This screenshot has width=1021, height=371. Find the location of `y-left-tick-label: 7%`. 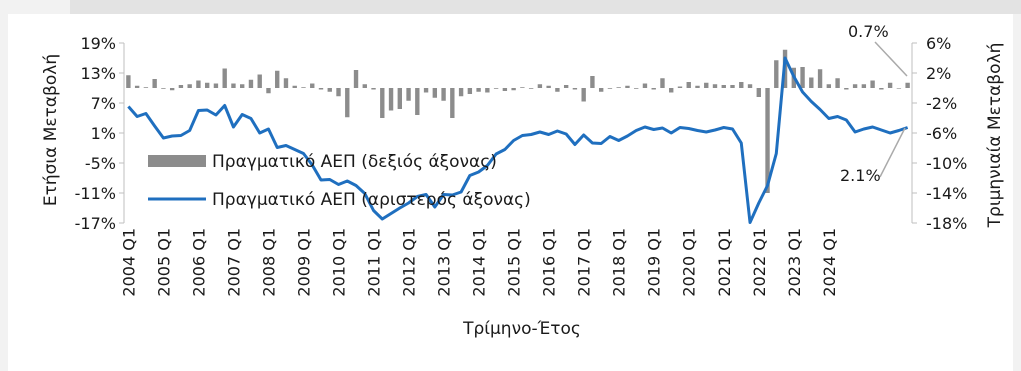

y-left-tick-label: 7% is located at coordinates (103, 103).